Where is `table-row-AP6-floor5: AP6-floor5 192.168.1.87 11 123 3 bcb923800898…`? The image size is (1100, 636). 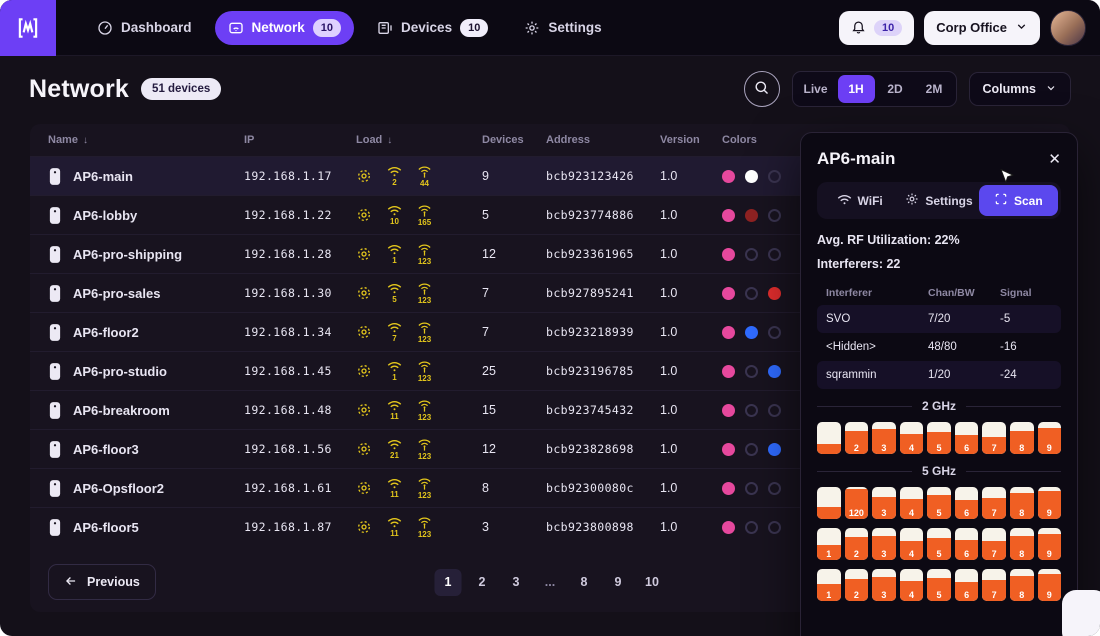
table-row-AP6-floor5: AP6-floor5 192.168.1.87 11 123 3 bcb923800898… is located at coordinates (550, 526).